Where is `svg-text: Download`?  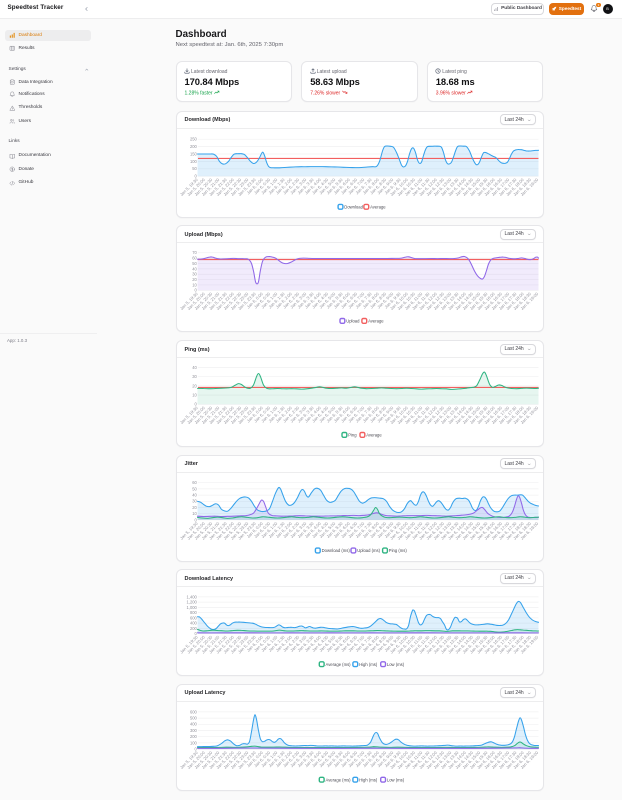
svg-text: Download is located at coordinates (353, 206).